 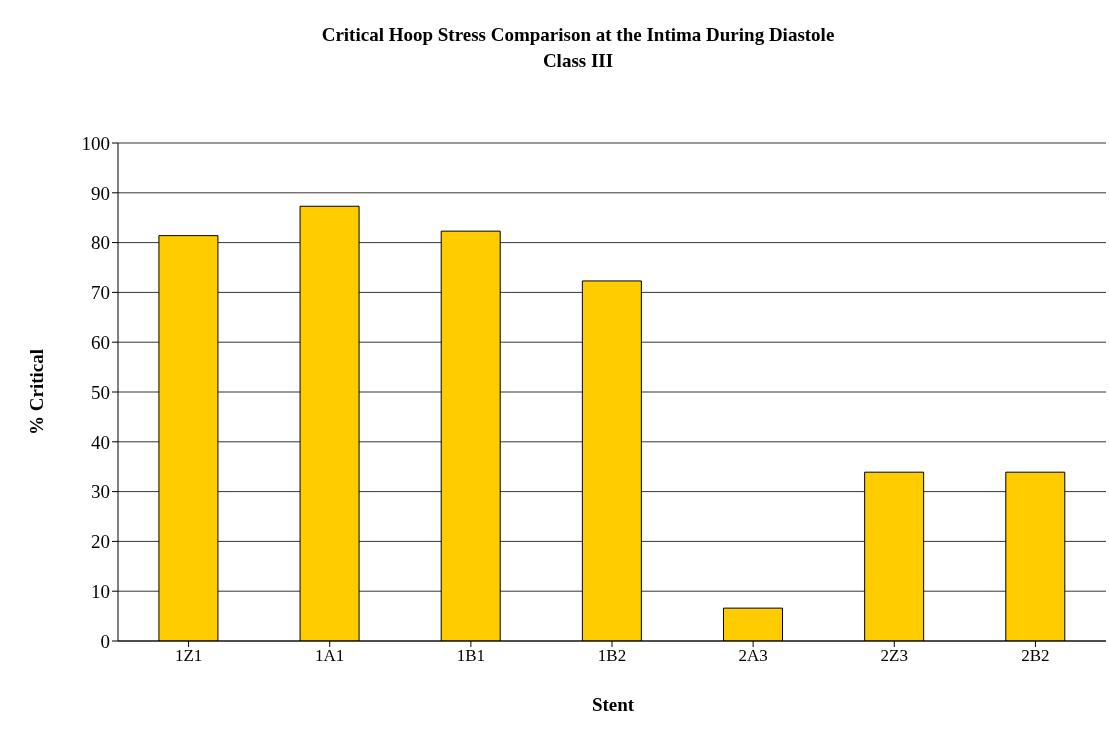 I want to click on x-tick-label: 1Z1, so click(x=188, y=656).